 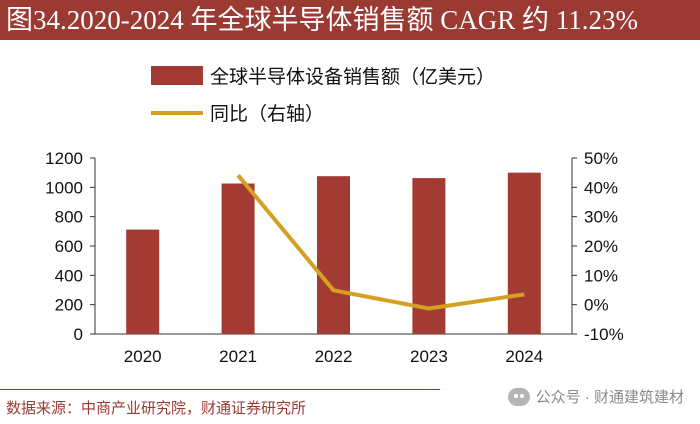 I want to click on chart-title: 图34.2020-2024 年全球半导体销售额 CAGR 约 11.23%, so click(x=350, y=20).